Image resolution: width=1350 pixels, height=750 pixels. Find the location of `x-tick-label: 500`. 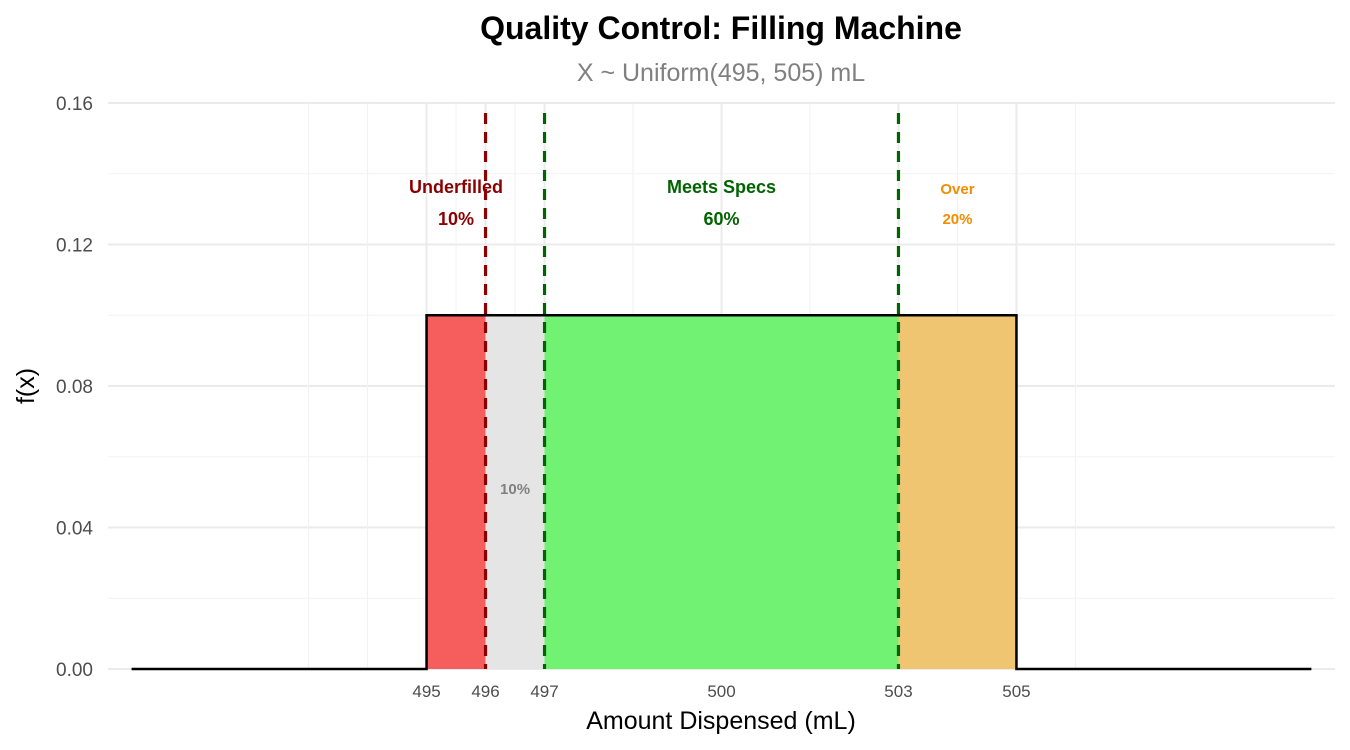

x-tick-label: 500 is located at coordinates (721, 691).